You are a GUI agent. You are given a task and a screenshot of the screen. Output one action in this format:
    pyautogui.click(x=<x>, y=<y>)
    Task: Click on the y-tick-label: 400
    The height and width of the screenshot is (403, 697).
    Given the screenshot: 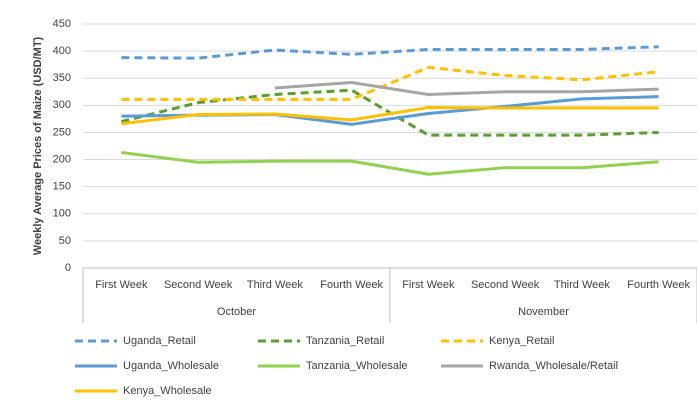 What is the action you would take?
    pyautogui.click(x=62, y=51)
    